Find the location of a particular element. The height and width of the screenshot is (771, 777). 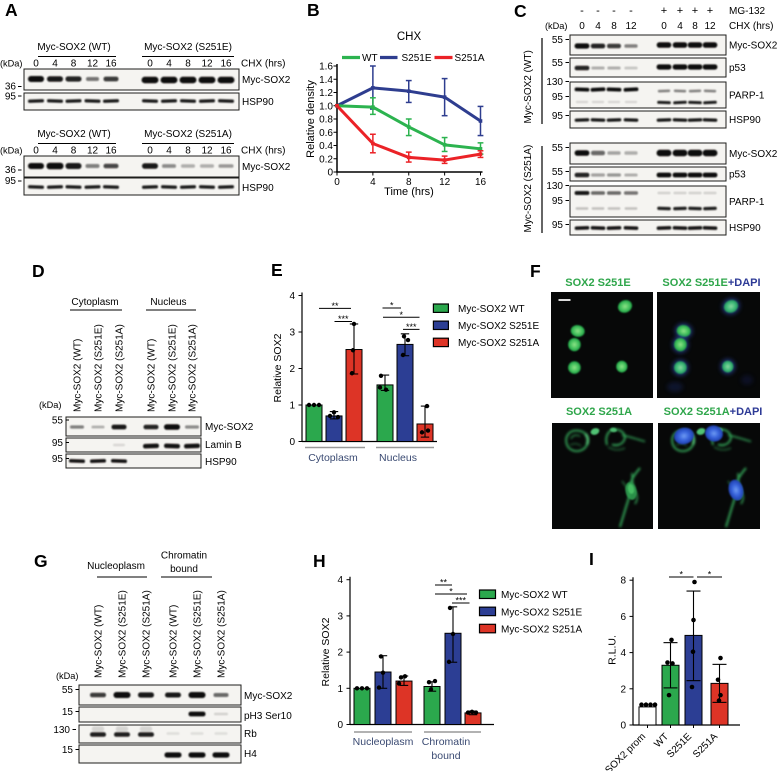

svg-text: S251E is located at coordinates (417, 58).